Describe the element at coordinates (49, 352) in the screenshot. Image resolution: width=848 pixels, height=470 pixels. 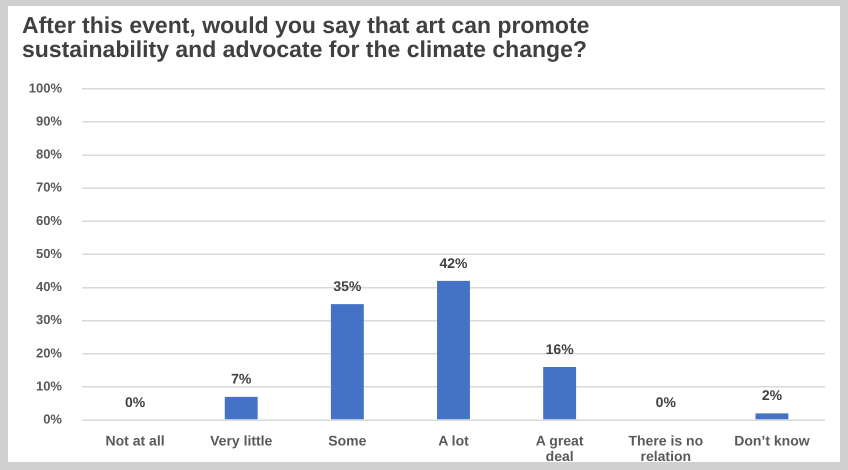
I see `y-tick-label: 20%` at that location.